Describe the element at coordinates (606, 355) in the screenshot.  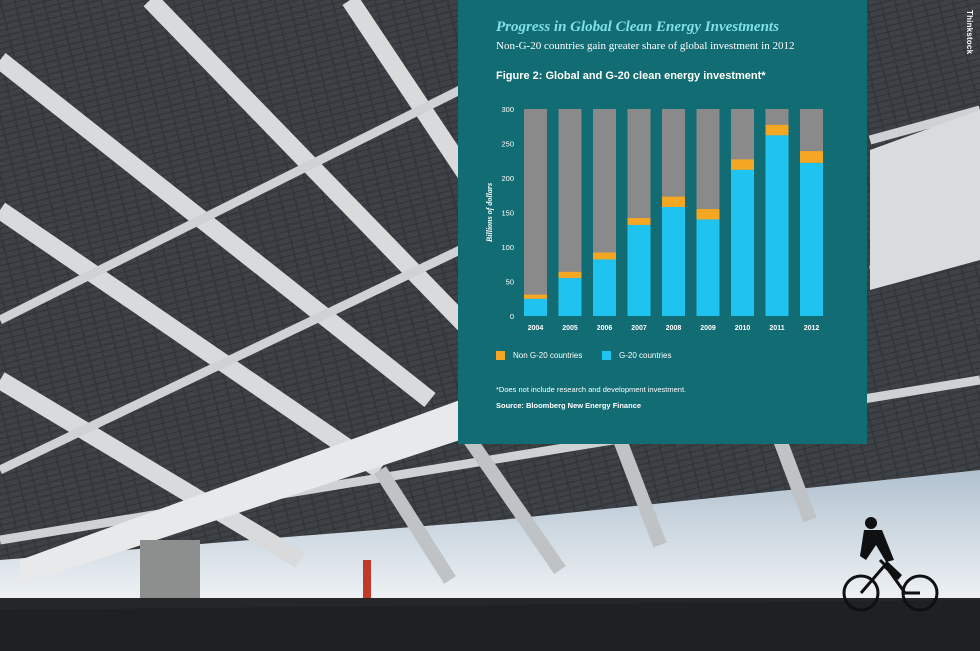
I see `legend-swatch-g20` at that location.